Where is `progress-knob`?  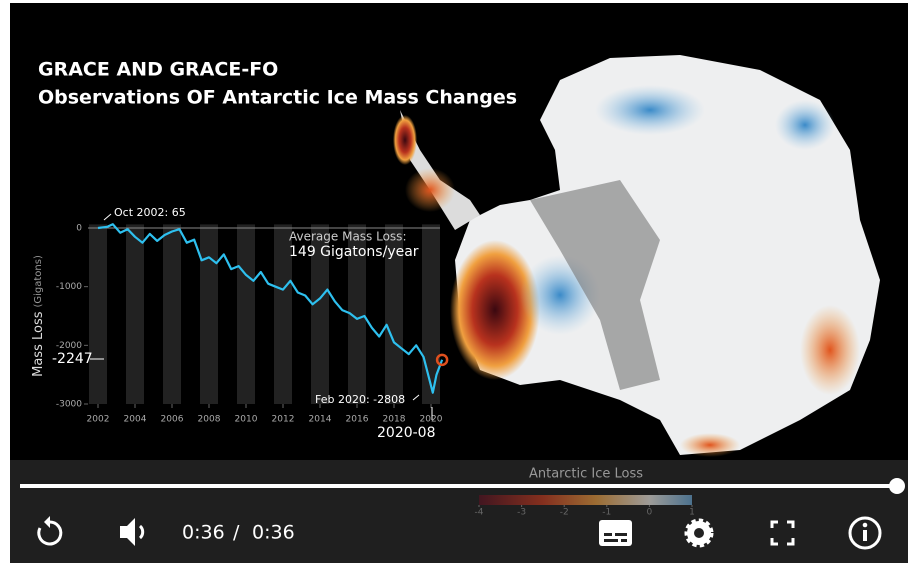
progress-knob is located at coordinates (897, 486).